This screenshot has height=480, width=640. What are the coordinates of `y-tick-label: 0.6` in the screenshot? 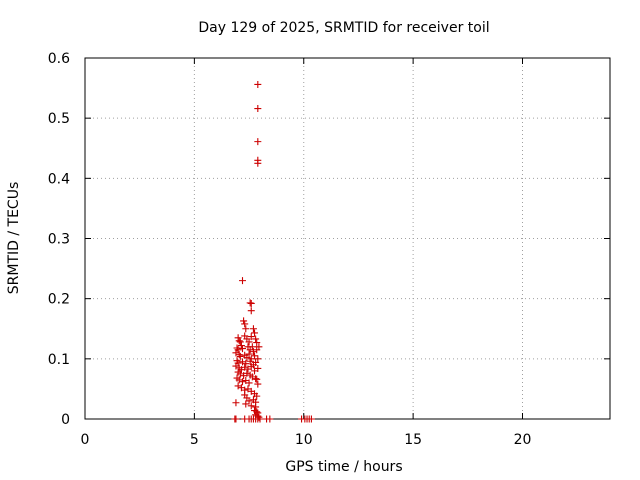 It's located at (59, 59).